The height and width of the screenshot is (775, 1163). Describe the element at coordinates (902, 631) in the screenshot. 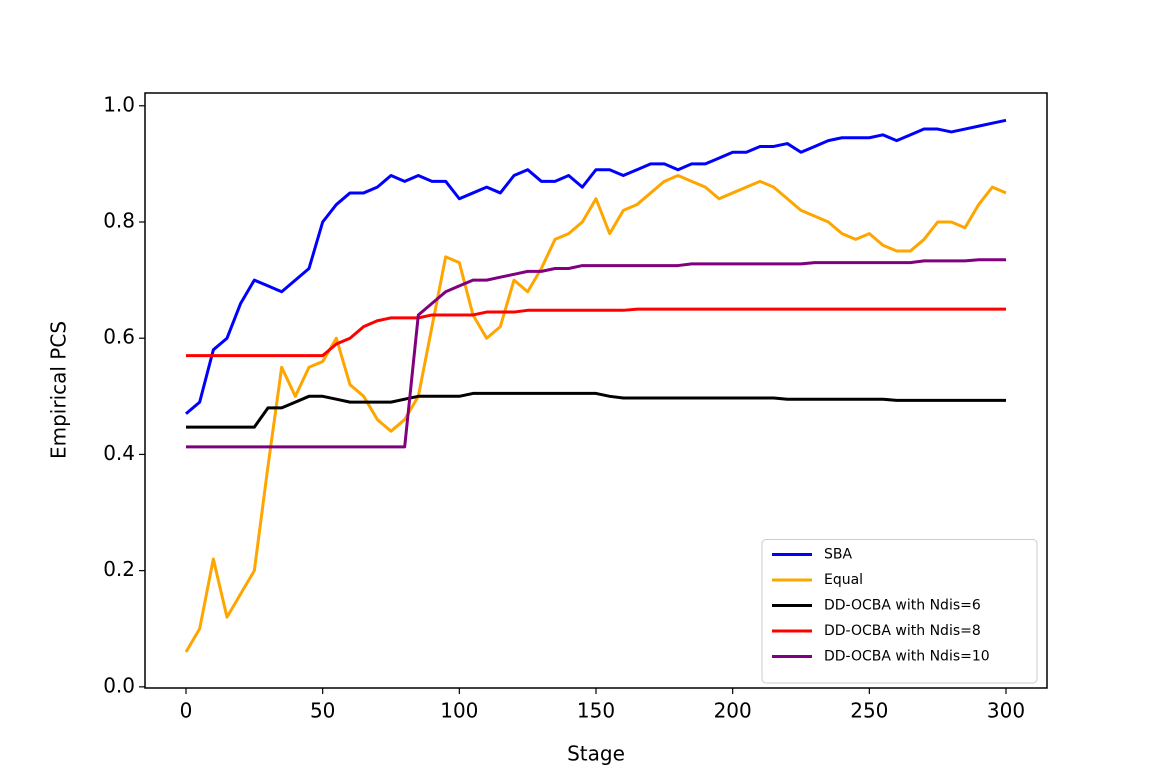

I see `legend-label: DD-OCBA with Ndis=8` at that location.